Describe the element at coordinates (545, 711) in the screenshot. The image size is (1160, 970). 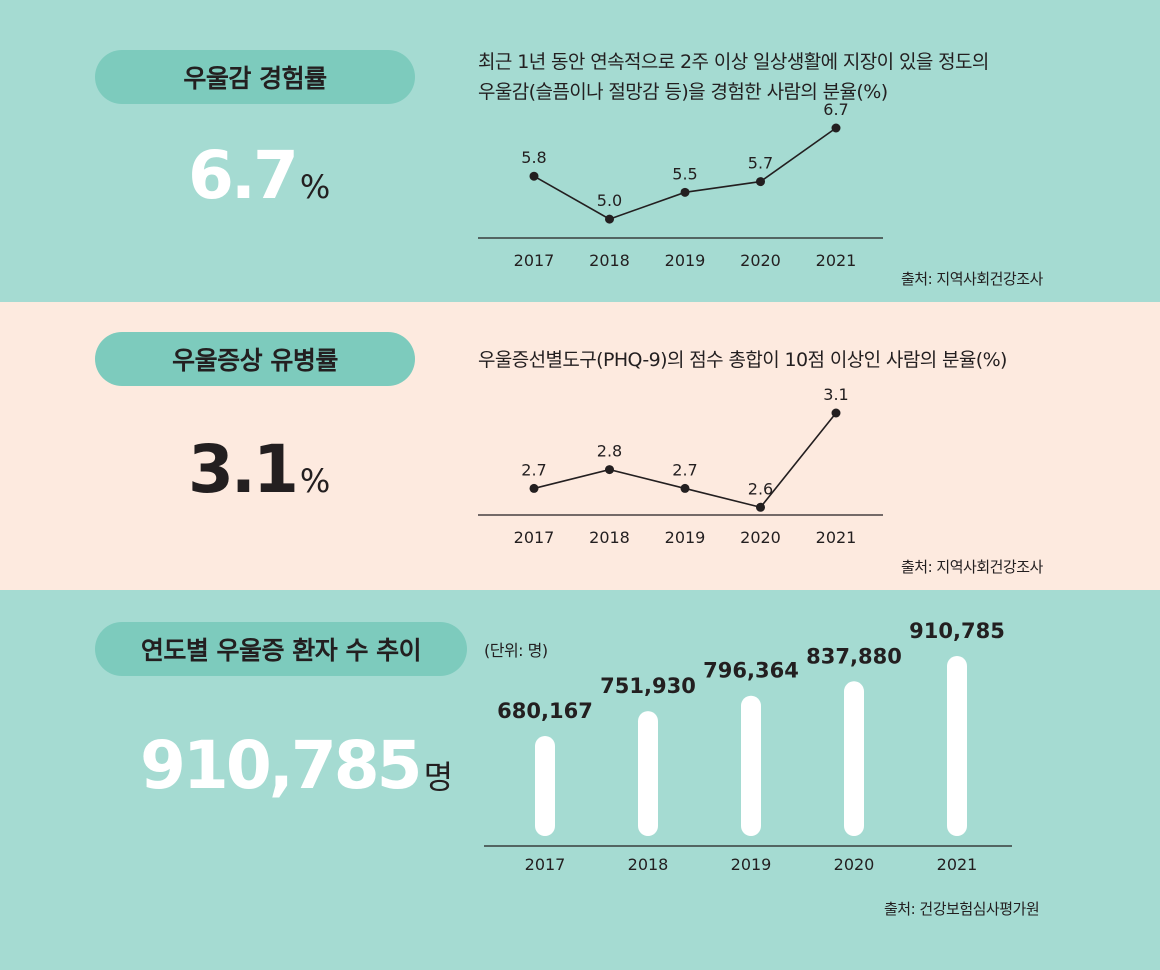
I see `bar-label-2017: 680,167` at that location.